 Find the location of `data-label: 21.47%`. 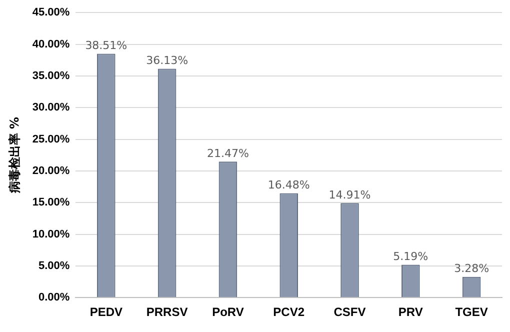

data-label: 21.47% is located at coordinates (227, 153).